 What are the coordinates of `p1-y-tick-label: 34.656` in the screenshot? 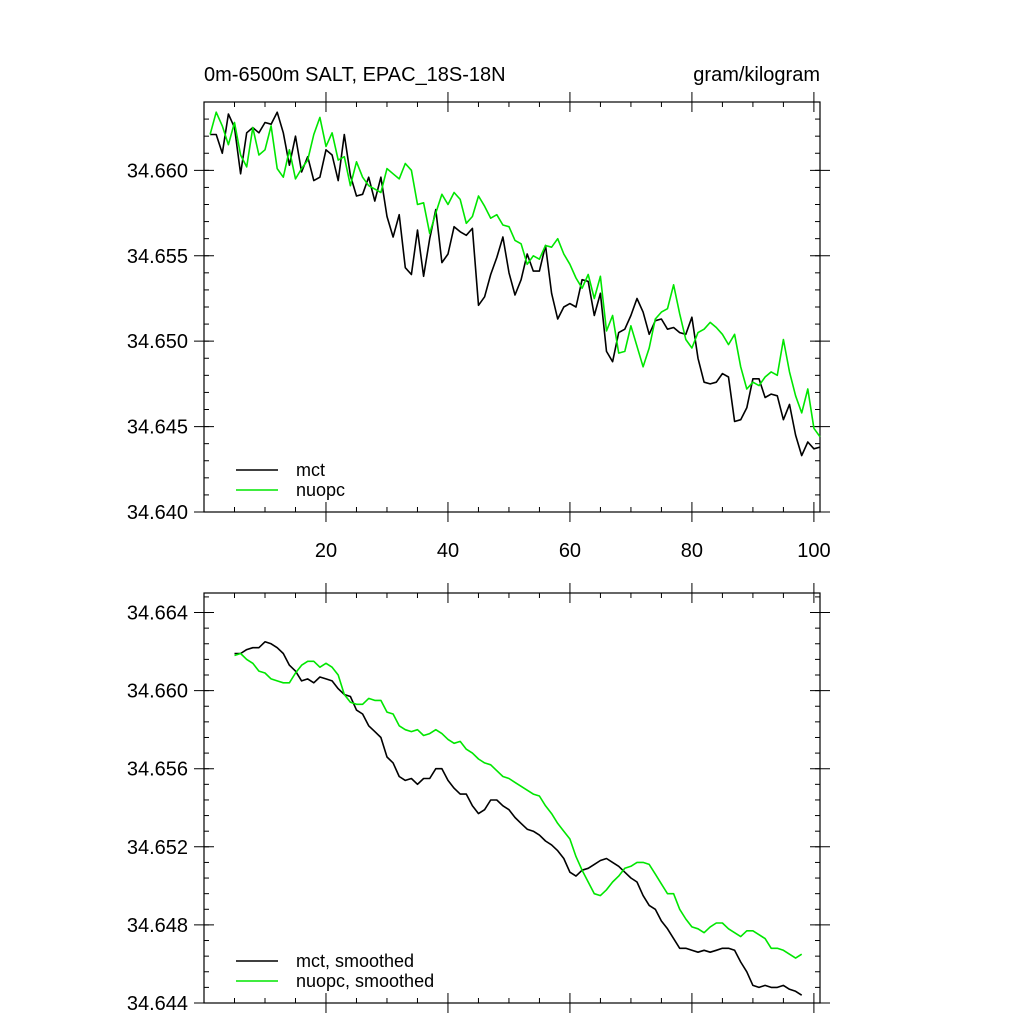 It's located at (157, 770).